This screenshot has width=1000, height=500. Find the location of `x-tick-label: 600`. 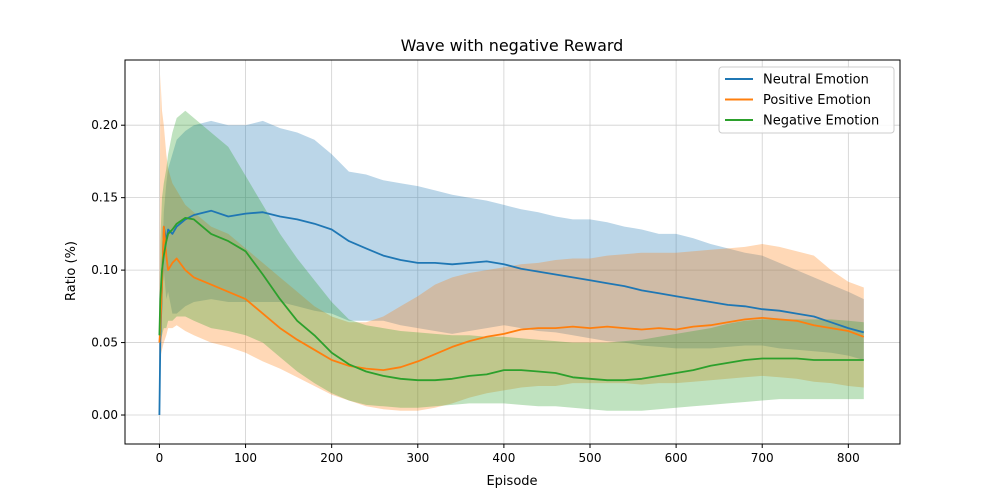

x-tick-label: 600 is located at coordinates (676, 458).